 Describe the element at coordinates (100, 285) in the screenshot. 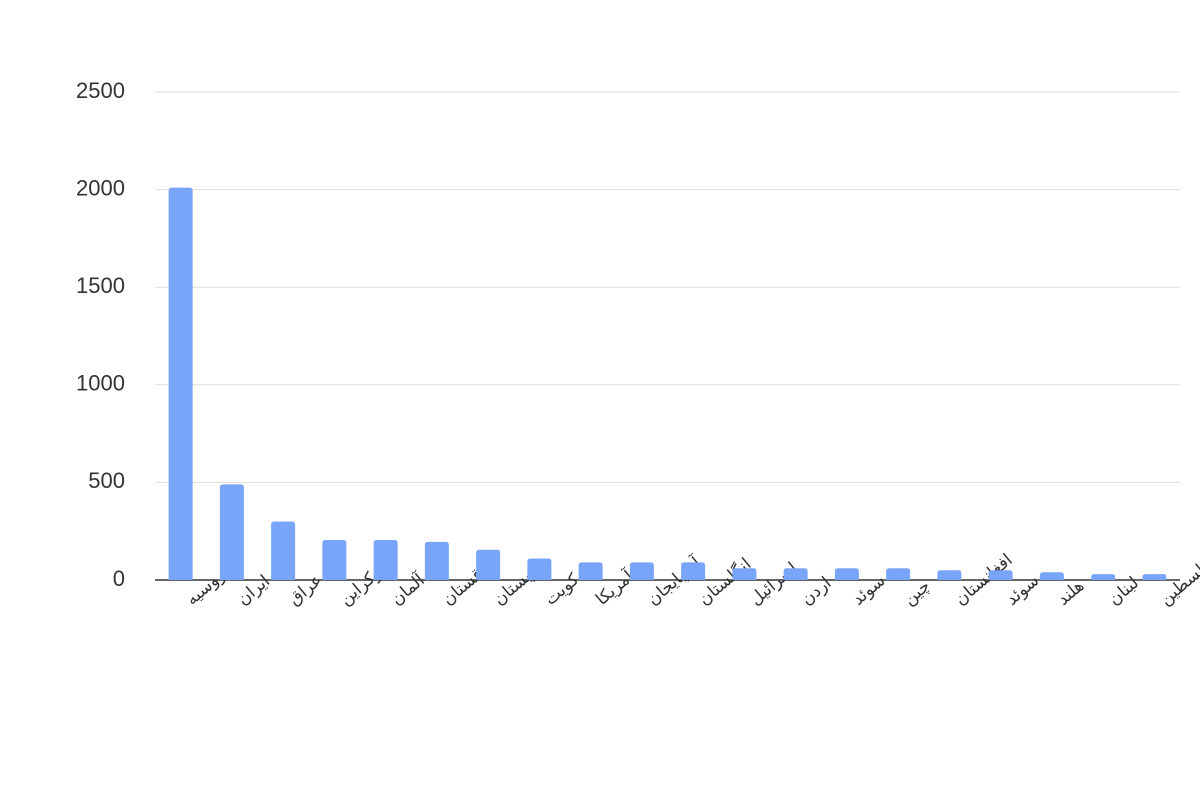

I see `y-tick-label: 1500` at that location.